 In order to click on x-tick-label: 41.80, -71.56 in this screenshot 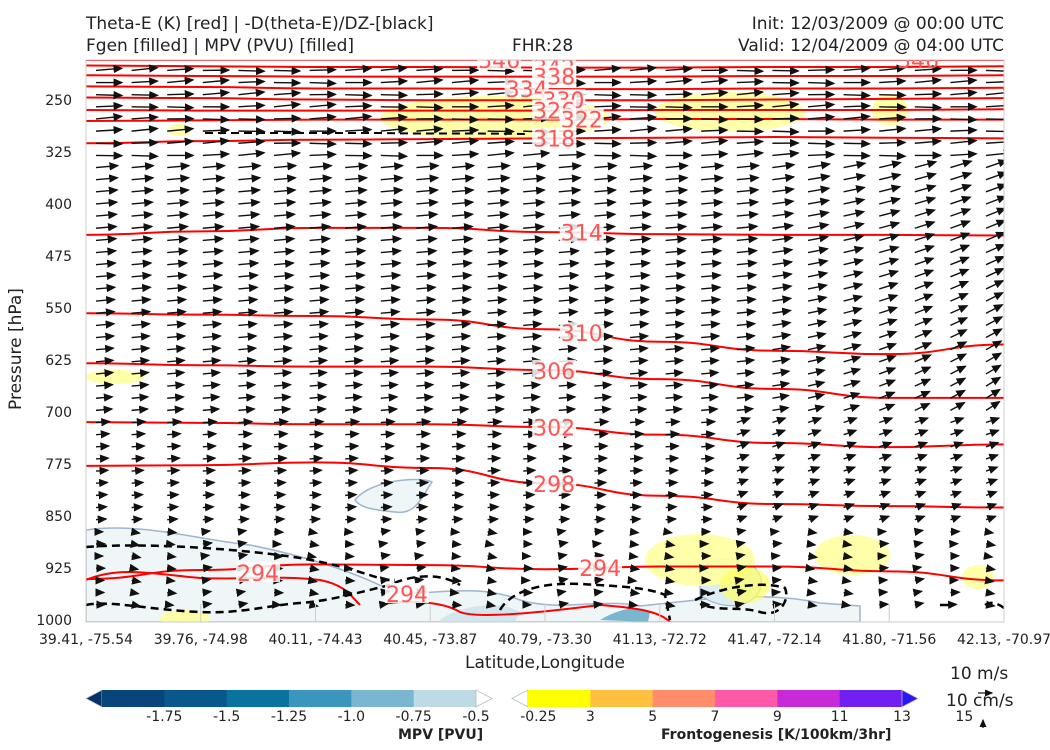, I will do `click(889, 640)`.